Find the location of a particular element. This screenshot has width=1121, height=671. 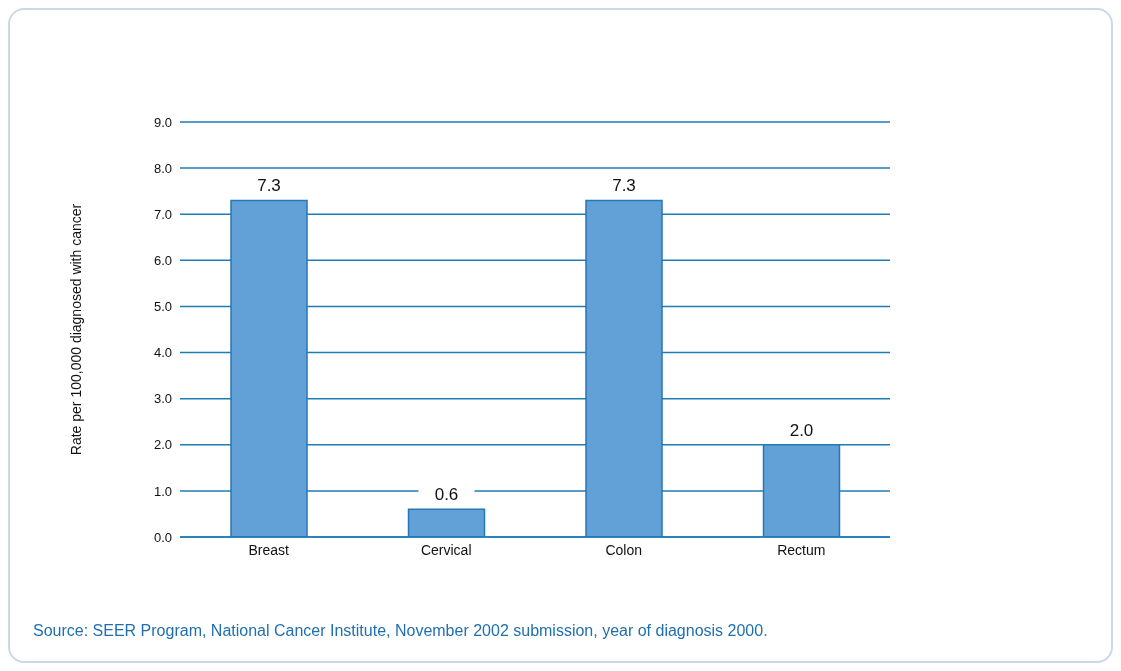

y-tick-label: 9.0 is located at coordinates (162, 122).